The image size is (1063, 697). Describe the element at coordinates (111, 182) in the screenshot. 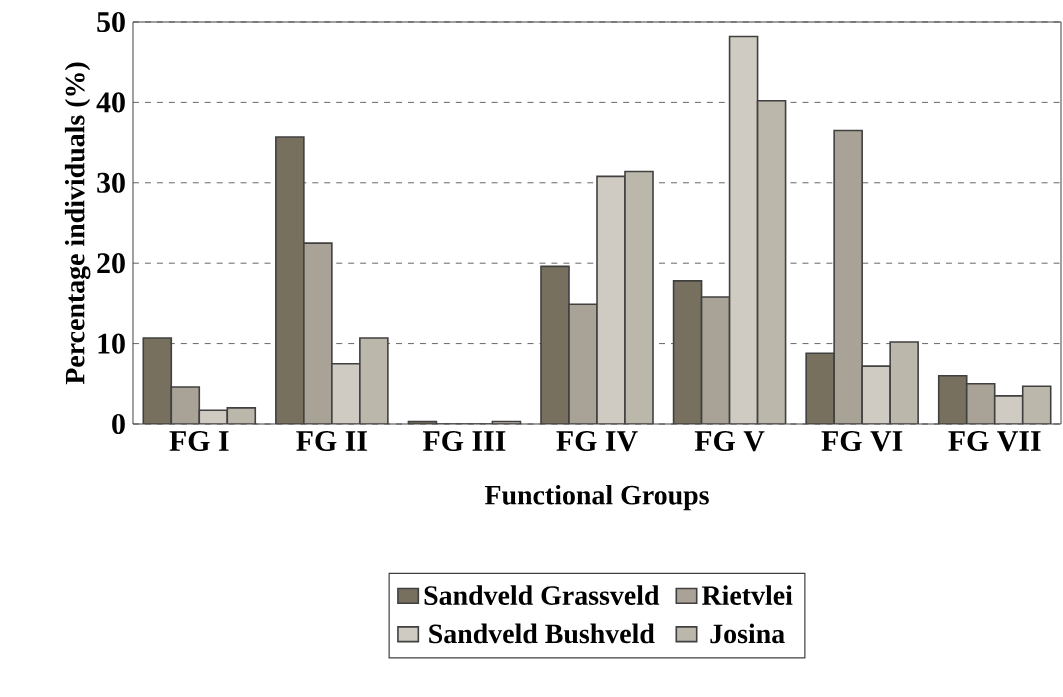

I see `y-tick-label: 30` at that location.